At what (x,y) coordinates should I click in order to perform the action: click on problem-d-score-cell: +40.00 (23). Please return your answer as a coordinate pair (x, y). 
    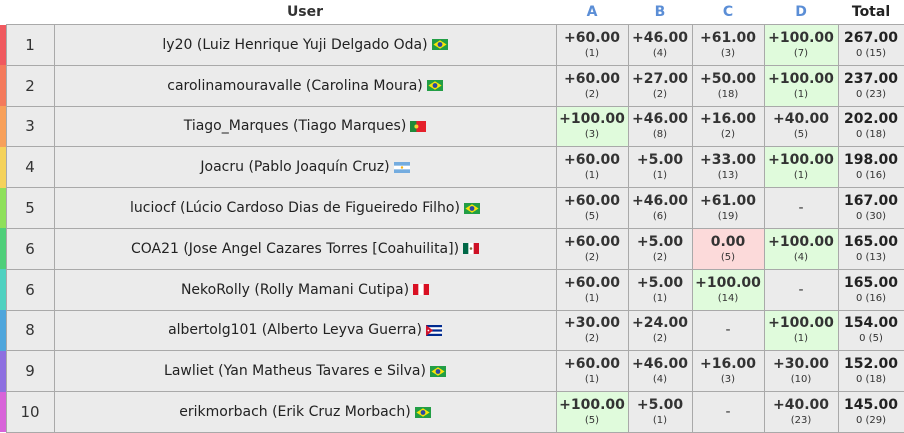
    Looking at the image, I should click on (801, 412).